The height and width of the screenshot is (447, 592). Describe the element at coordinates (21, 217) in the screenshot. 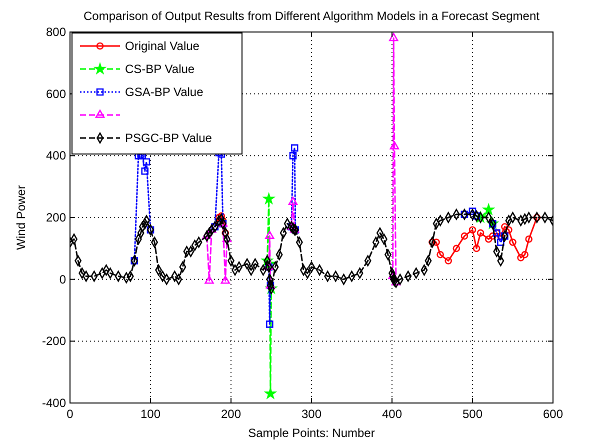

I see `y-axis-title: Wind Power` at that location.